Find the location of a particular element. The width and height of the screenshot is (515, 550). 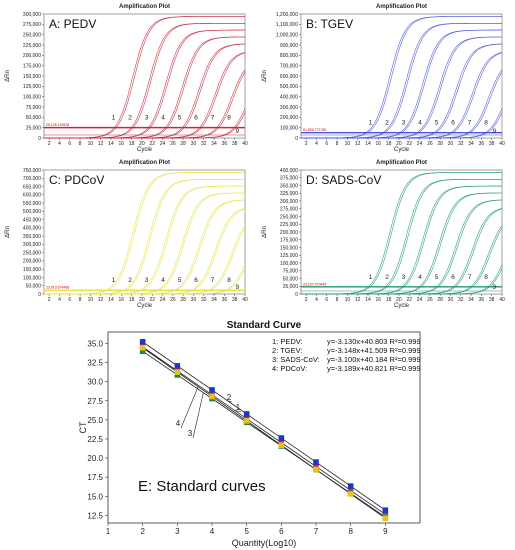

y-tick-label: 32.5 is located at coordinates (95, 363).